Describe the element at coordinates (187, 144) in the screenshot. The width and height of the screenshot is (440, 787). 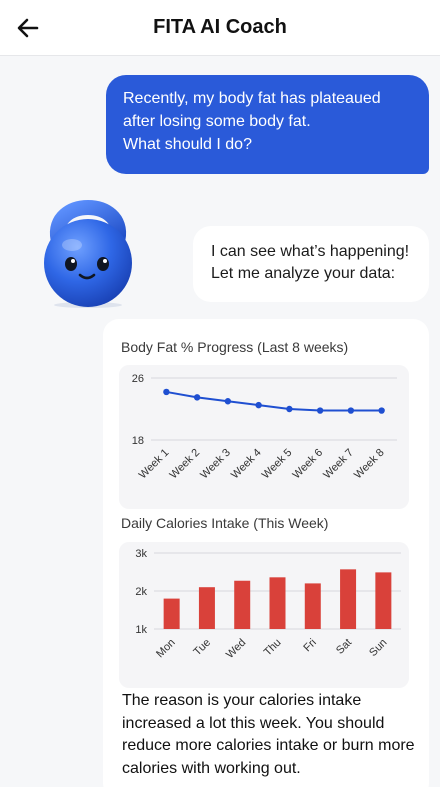
I see `user-message-line: What should I do?` at that location.